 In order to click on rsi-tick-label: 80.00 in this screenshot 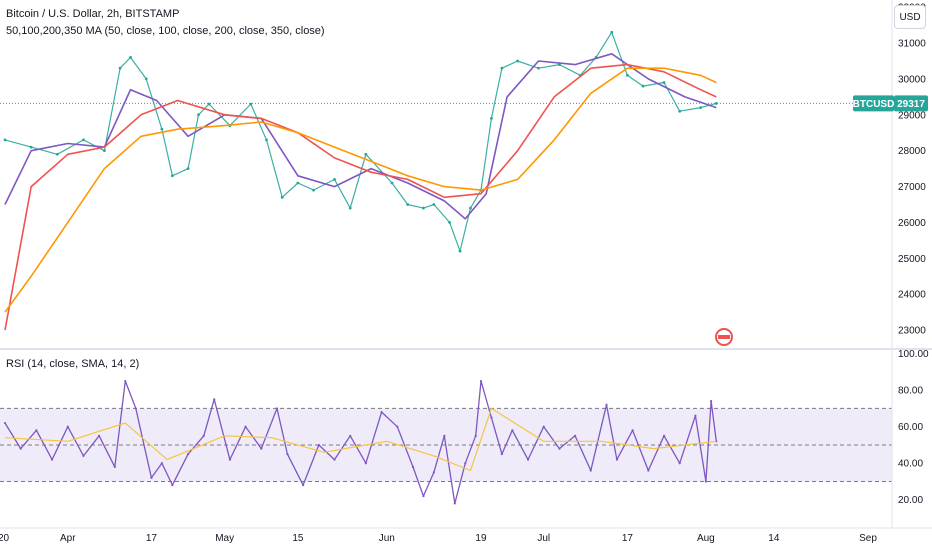, I will do `click(910, 391)`.